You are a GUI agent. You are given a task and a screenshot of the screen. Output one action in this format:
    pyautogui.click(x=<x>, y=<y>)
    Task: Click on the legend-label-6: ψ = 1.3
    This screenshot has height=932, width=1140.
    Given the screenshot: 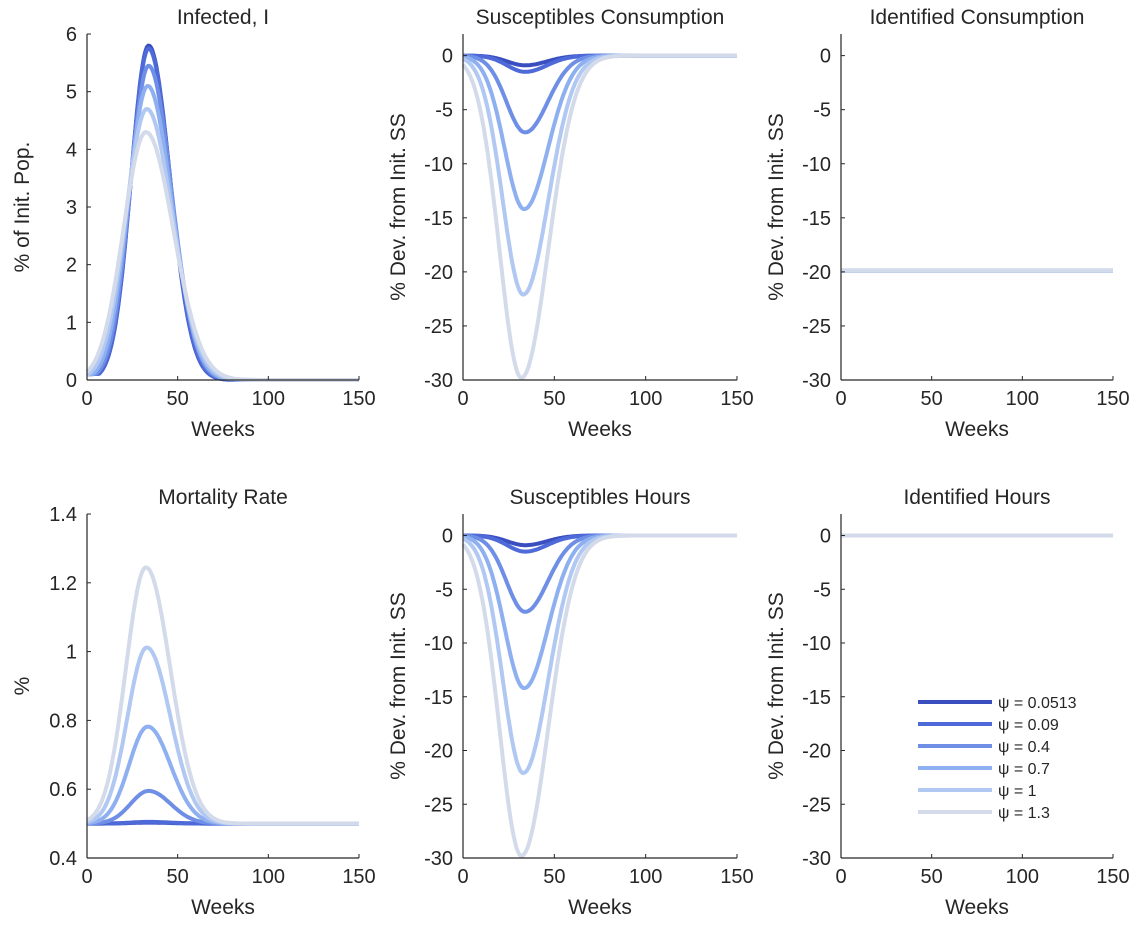 What is the action you would take?
    pyautogui.click(x=1024, y=813)
    